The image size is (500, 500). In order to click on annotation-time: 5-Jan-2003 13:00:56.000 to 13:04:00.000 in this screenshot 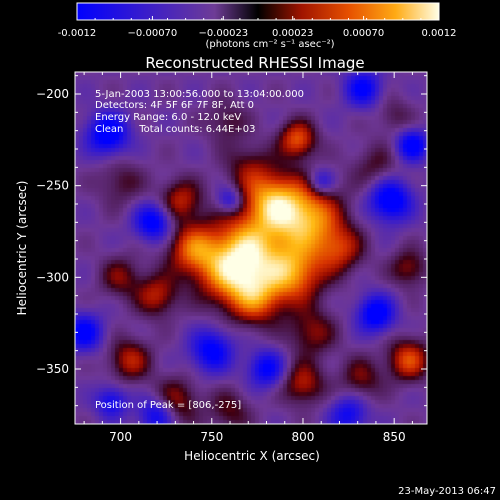, I will do `click(199, 94)`.